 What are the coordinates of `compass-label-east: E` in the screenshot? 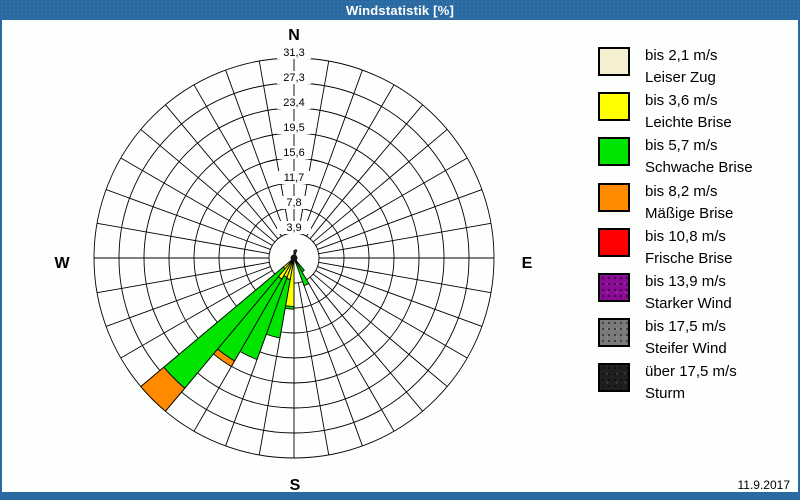 It's located at (527, 263).